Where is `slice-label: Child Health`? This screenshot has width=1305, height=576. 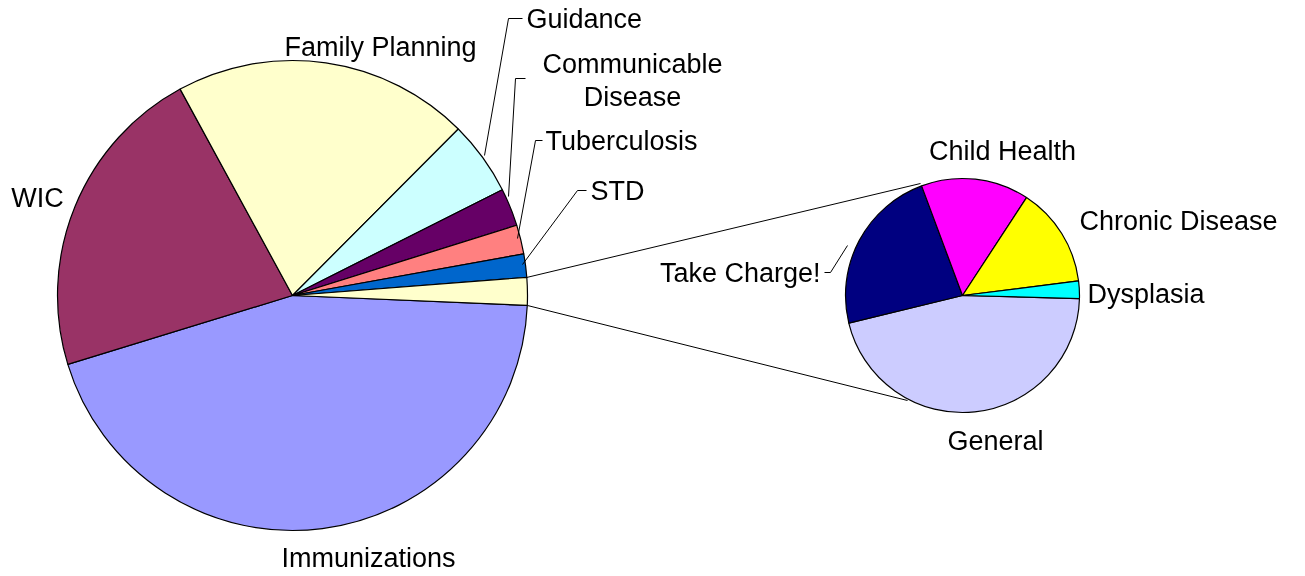
slice-label: Child Health is located at coordinates (1002, 150).